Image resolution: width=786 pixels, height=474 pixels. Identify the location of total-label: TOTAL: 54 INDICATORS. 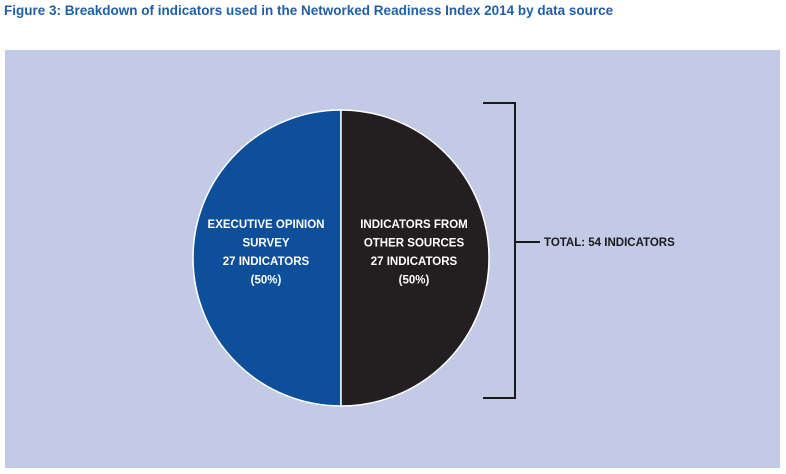
(609, 243).